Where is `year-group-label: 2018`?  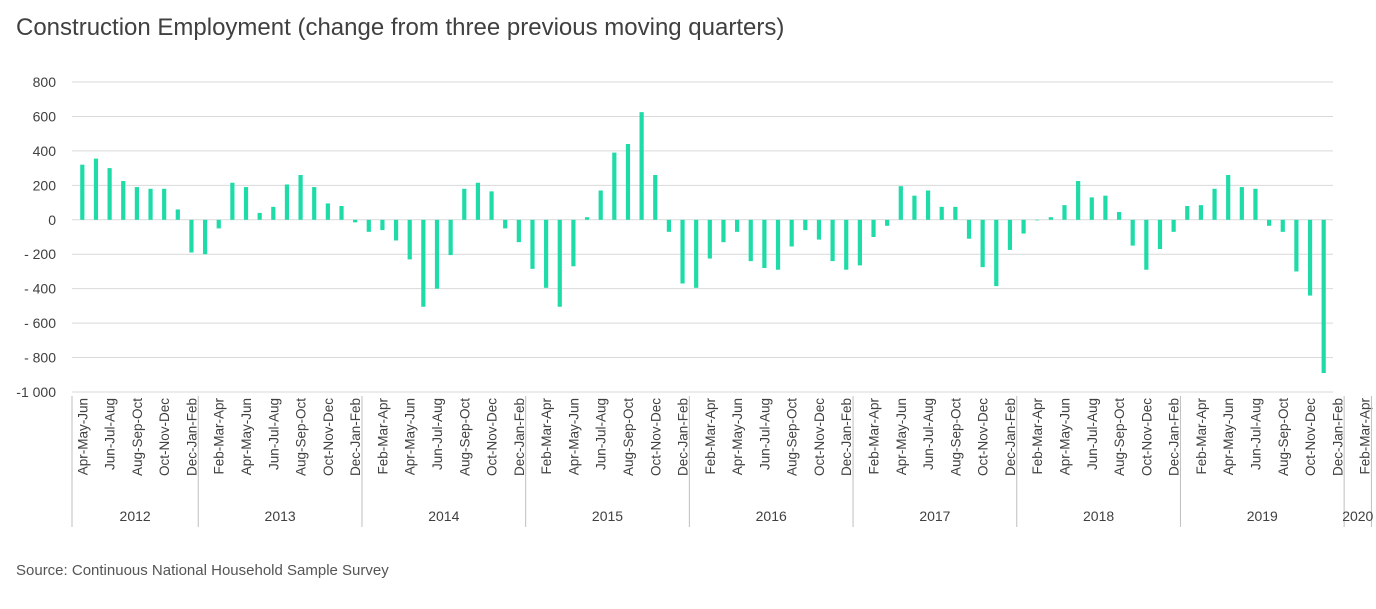
year-group-label: 2018 is located at coordinates (1098, 516).